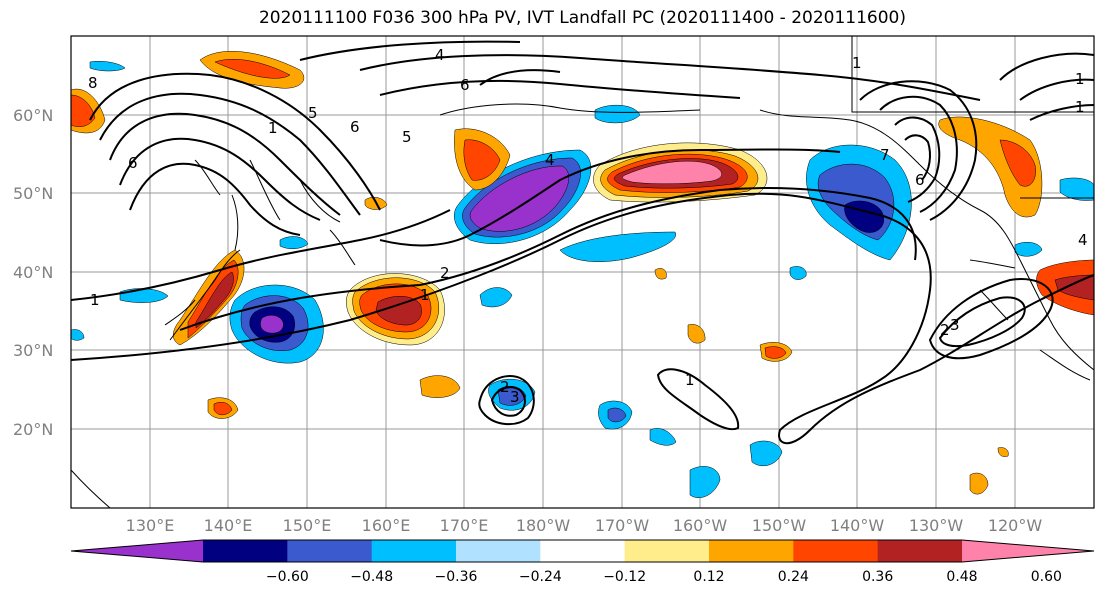 The image size is (1105, 601). What do you see at coordinates (700, 525) in the screenshot?
I see `lon-label: 160°W` at bounding box center [700, 525].